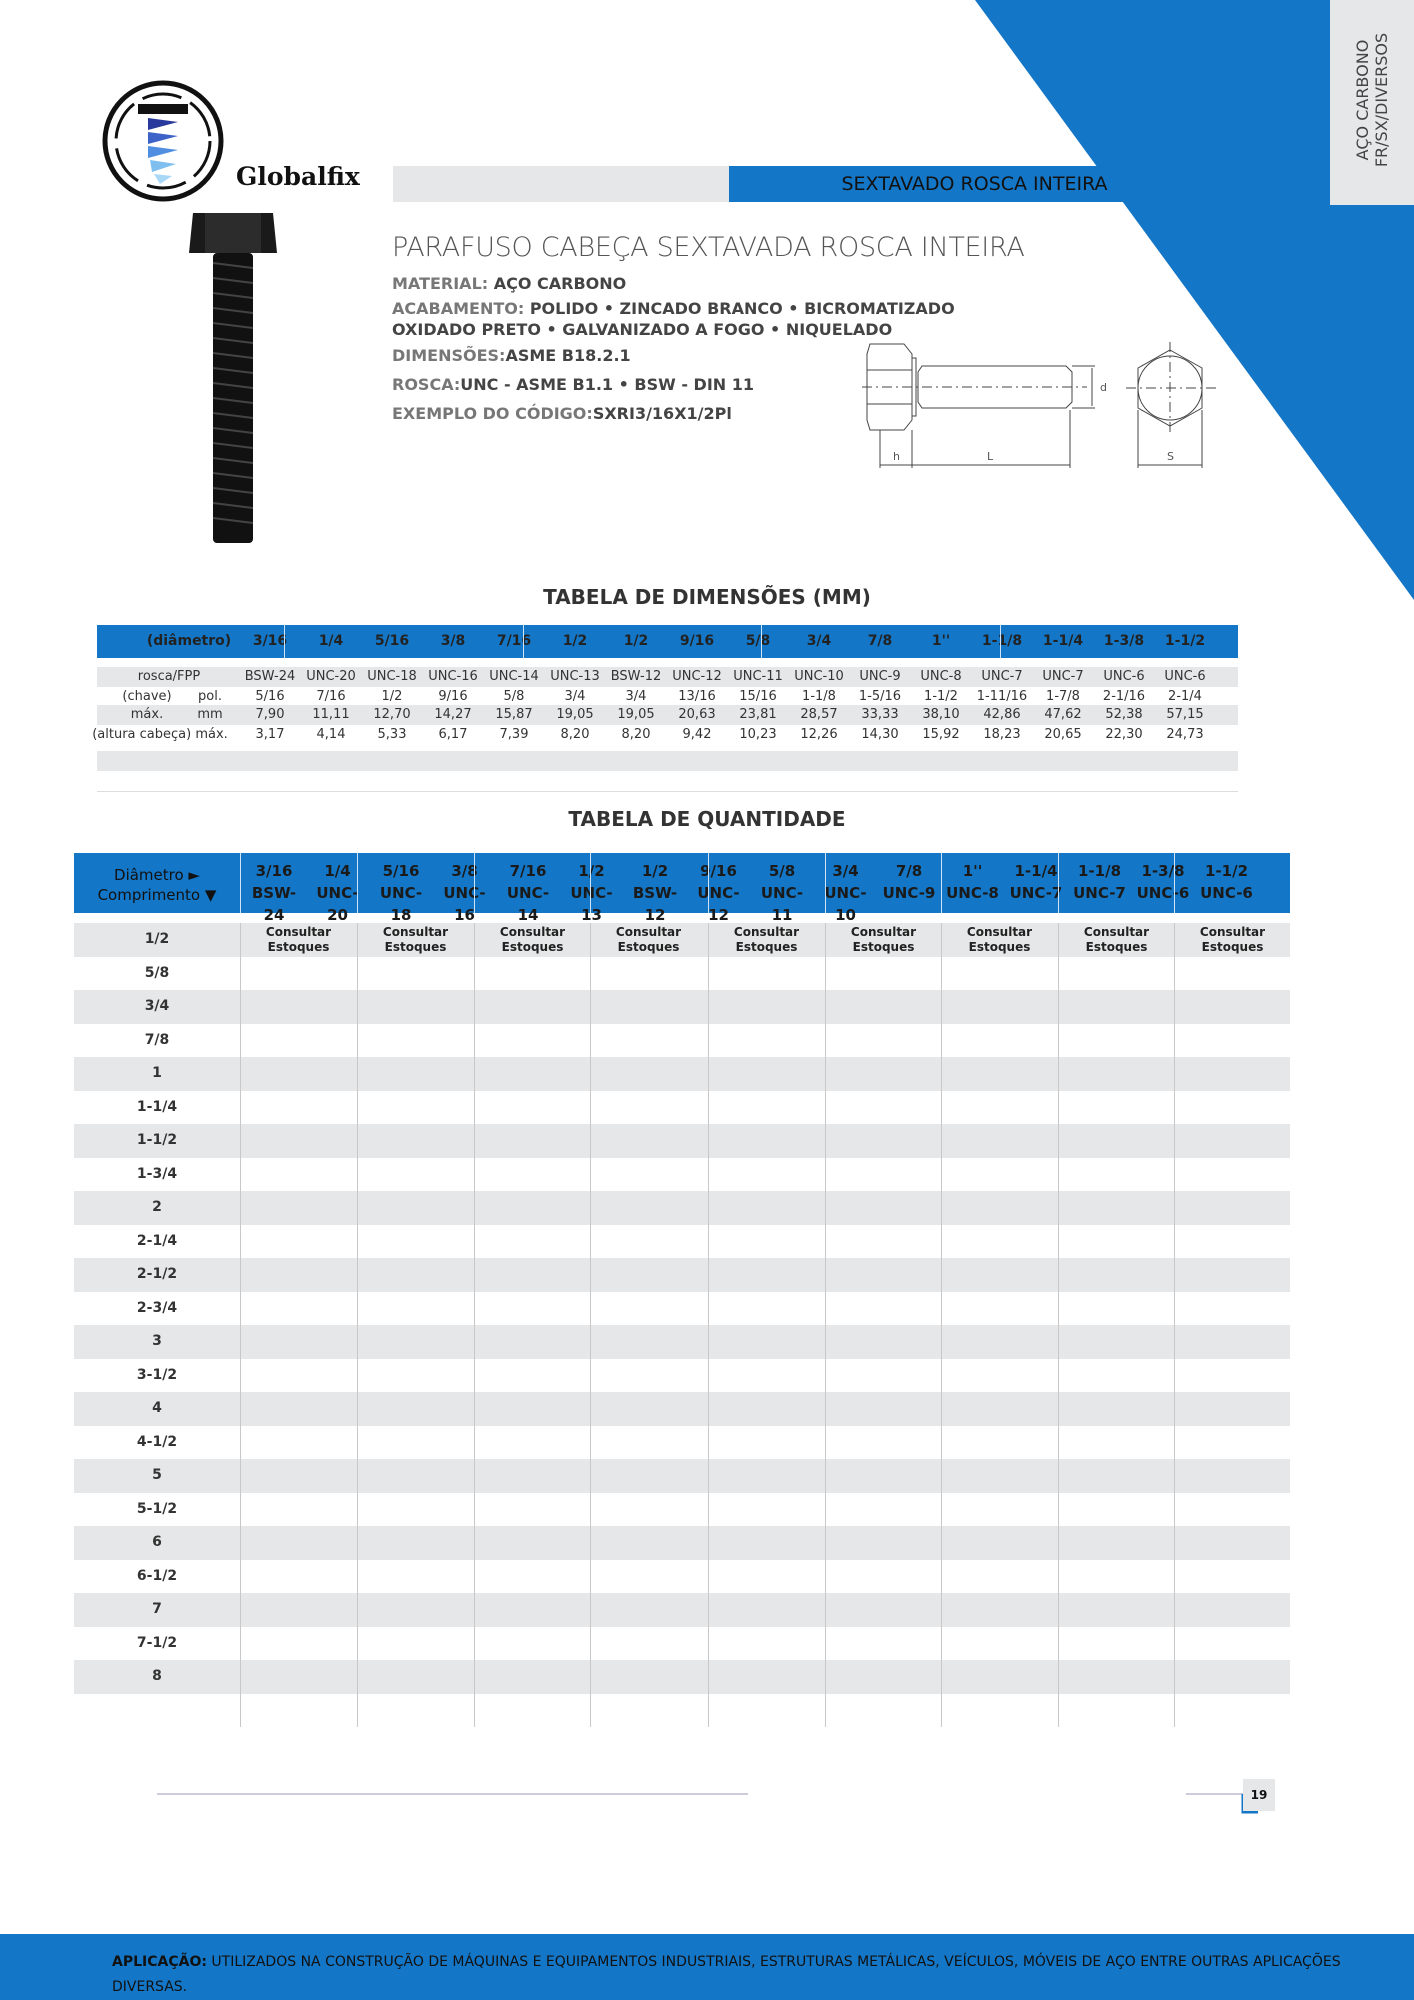  I want to click on diameter-header-cell: 1'', so click(941, 641).